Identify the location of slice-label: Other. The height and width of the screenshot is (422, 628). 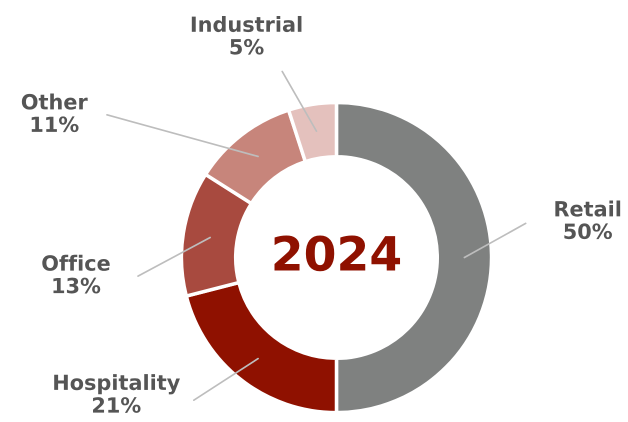
(55, 102).